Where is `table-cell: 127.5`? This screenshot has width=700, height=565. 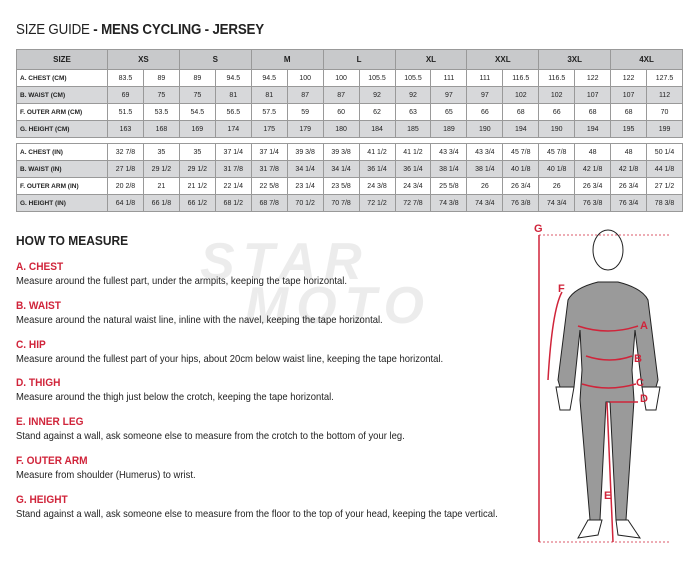 table-cell: 127.5 is located at coordinates (664, 78).